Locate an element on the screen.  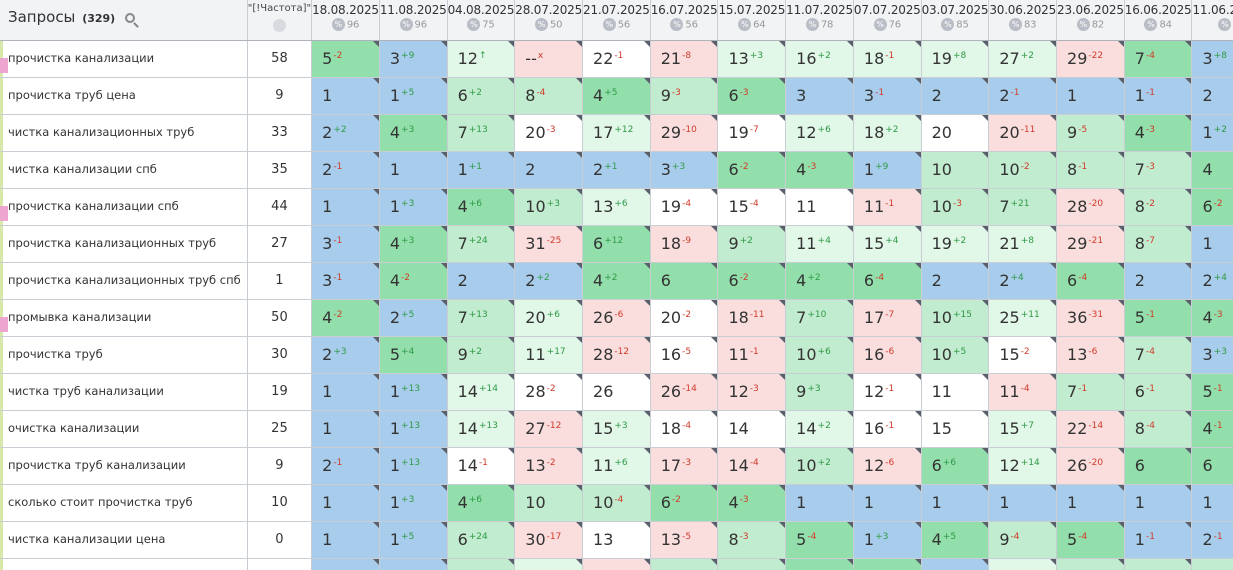
position-cell: 1+13 is located at coordinates (413, 392).